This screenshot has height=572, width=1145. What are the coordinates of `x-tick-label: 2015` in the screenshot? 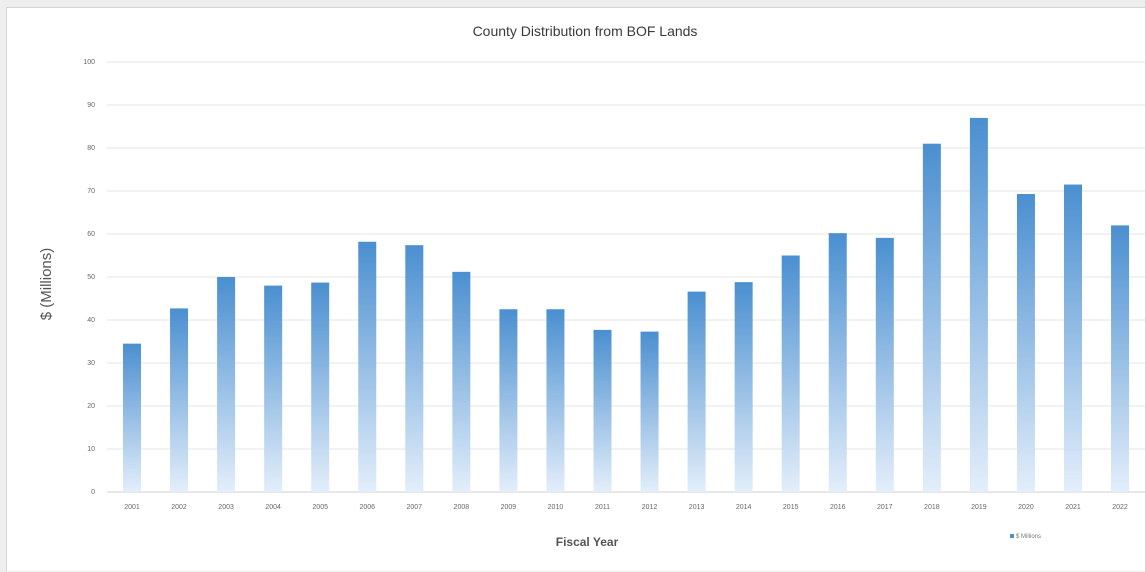 It's located at (791, 507).